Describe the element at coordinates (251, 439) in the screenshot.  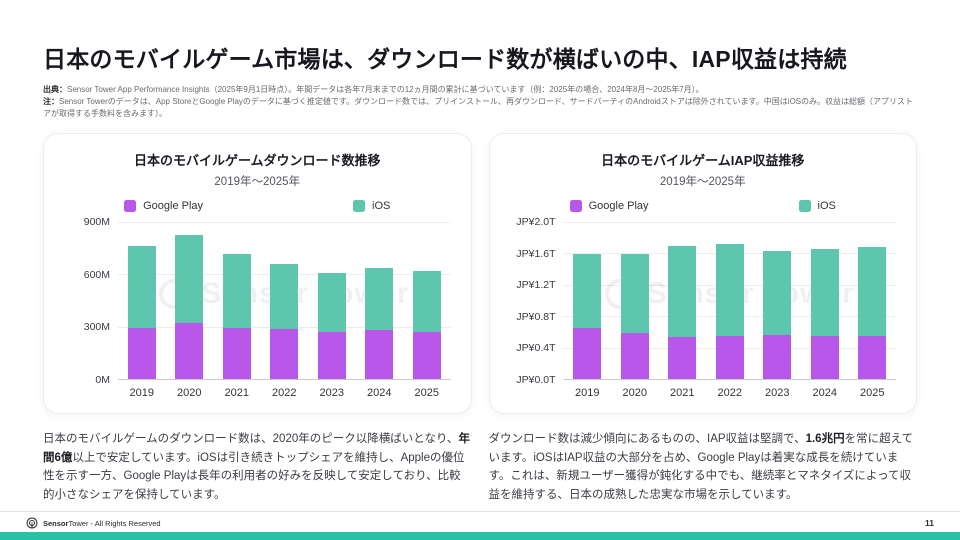
I see `commentary-text: 日本のモバイルゲームのダウンロード数は、2020年のピーク以降横ばいとなり、` at that location.